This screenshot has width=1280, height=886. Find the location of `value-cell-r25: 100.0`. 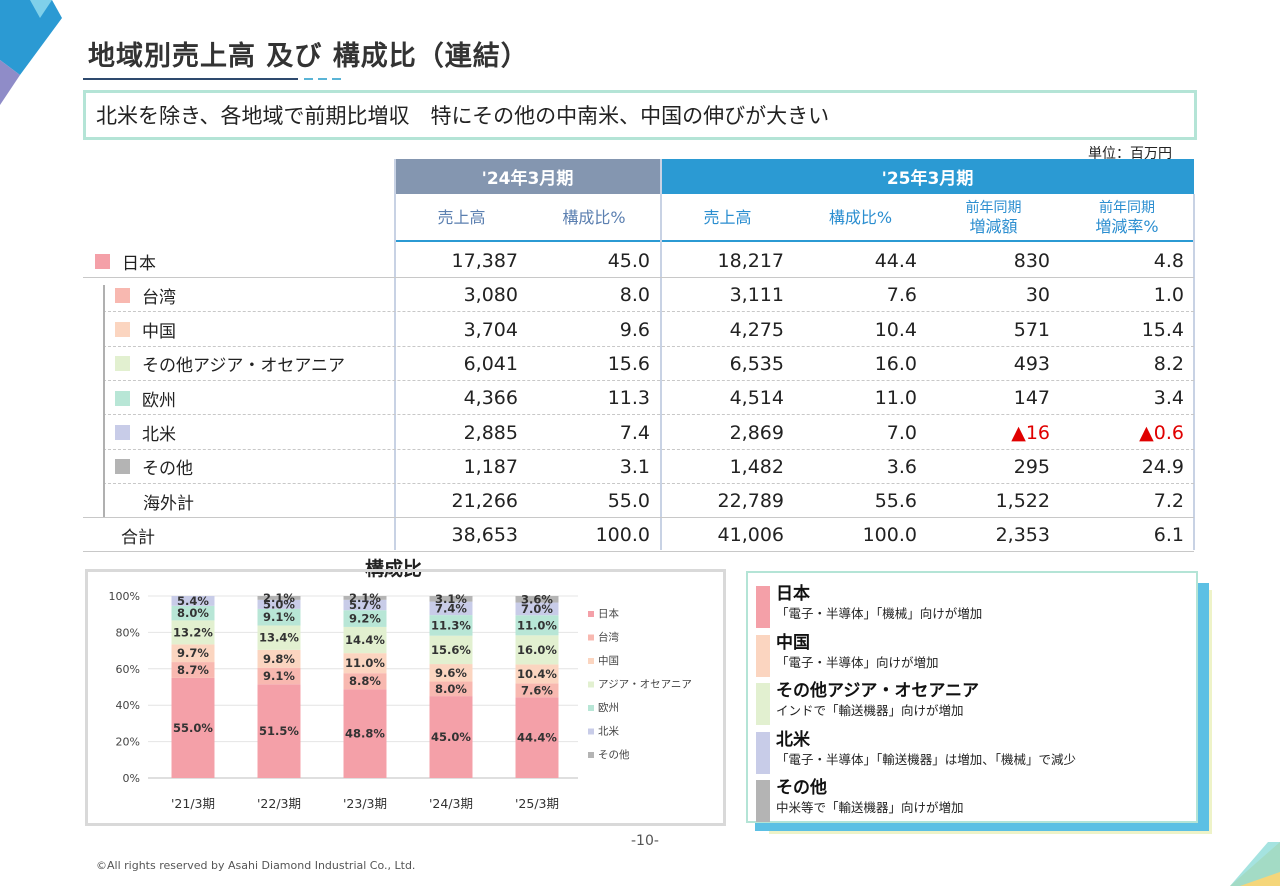

value-cell-r25: 100.0 is located at coordinates (889, 535).